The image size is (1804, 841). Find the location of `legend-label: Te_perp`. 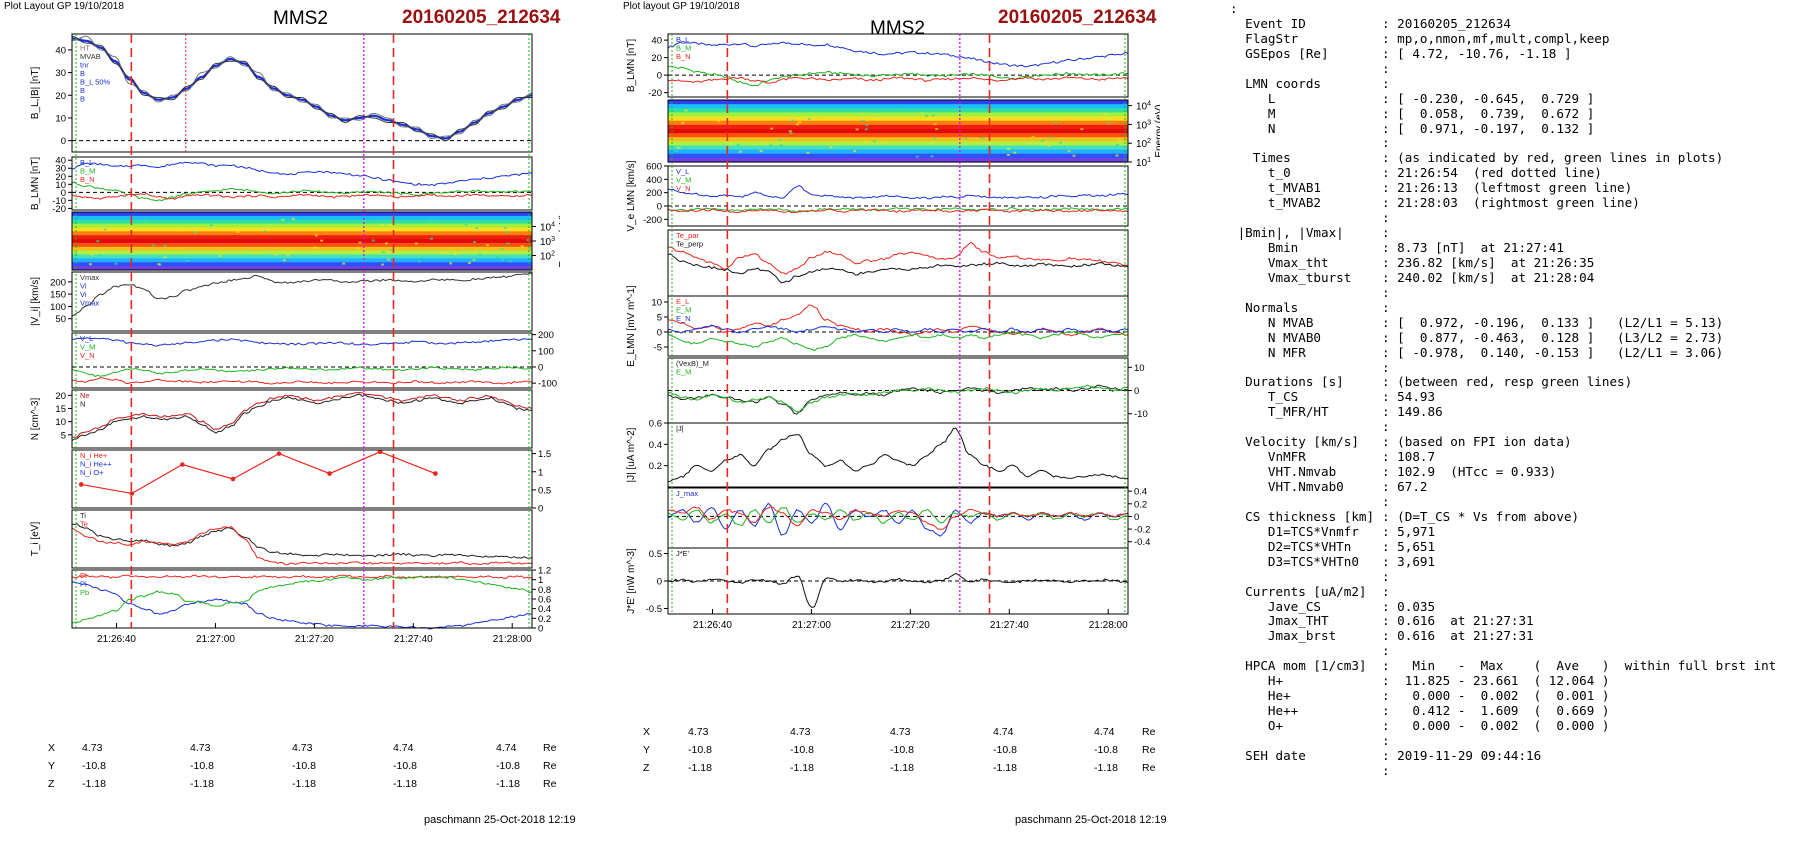

legend-label: Te_perp is located at coordinates (689, 244).